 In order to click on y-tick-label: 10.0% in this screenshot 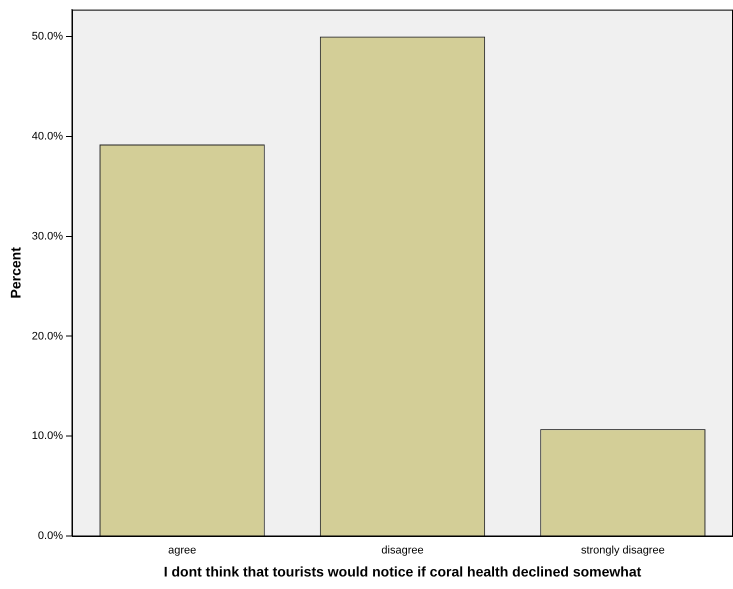, I will do `click(48, 436)`.